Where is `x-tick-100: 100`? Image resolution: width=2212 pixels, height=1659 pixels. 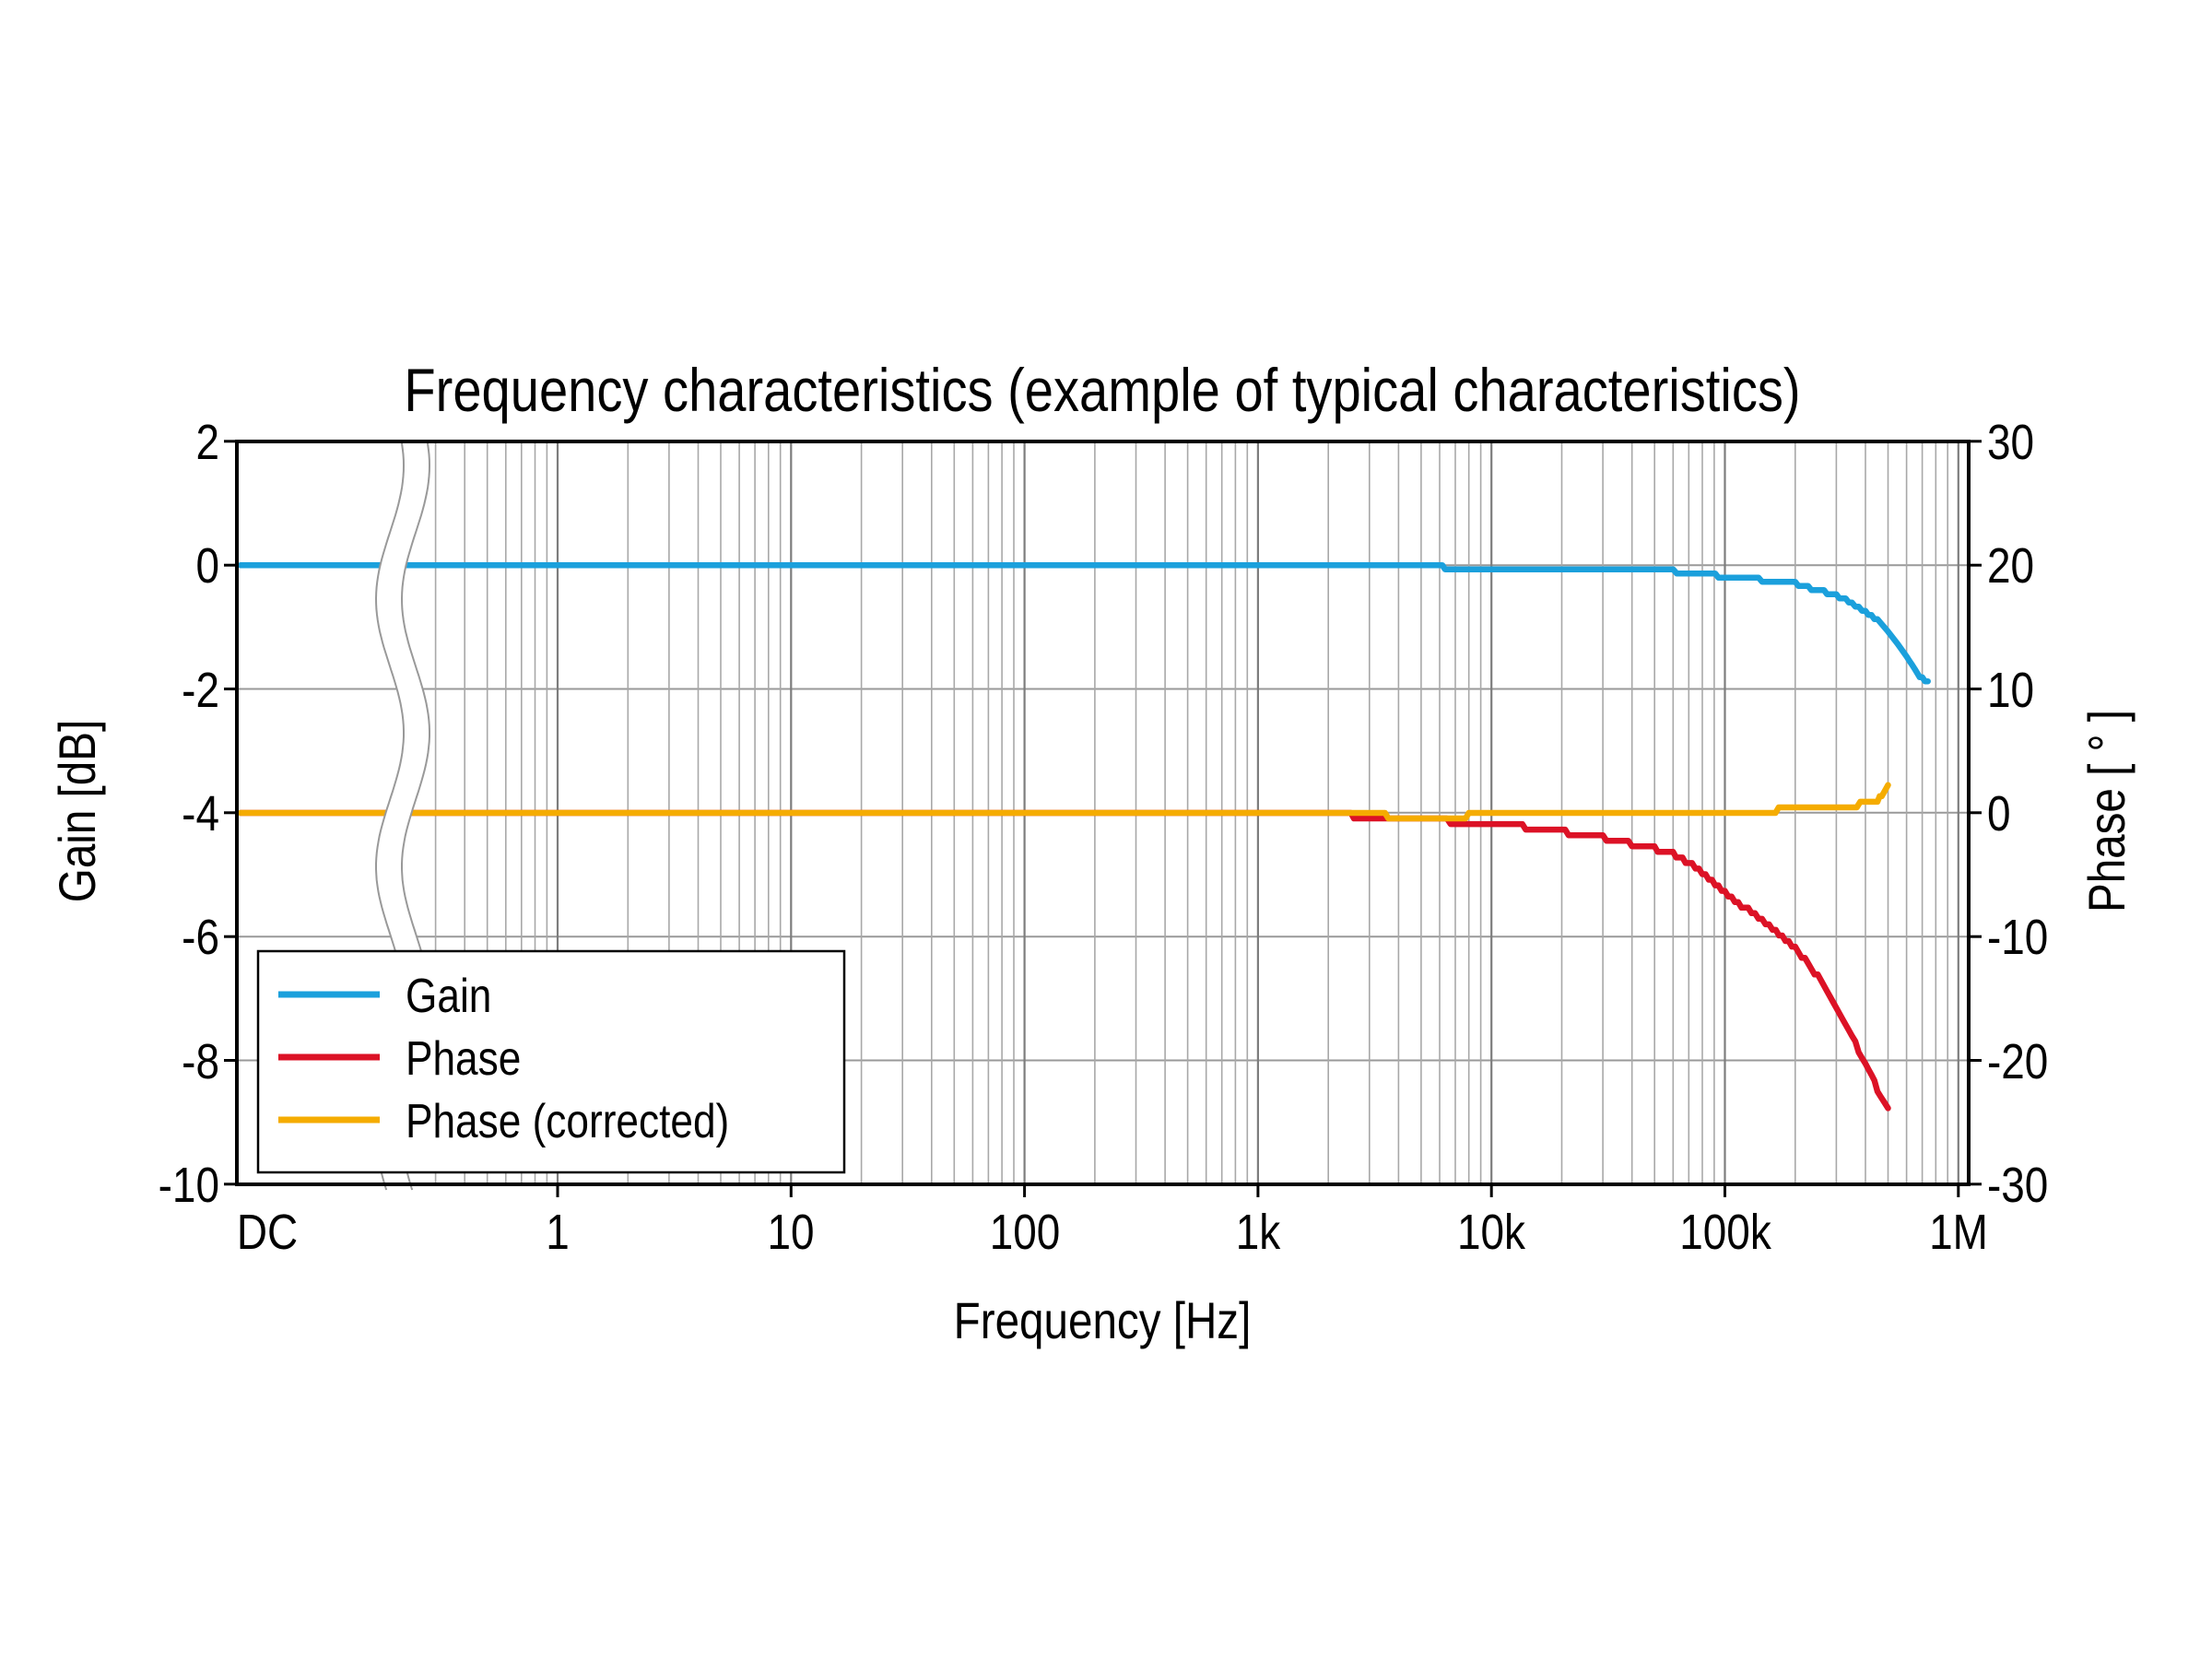 x-tick-100: 100 is located at coordinates (1025, 1232).